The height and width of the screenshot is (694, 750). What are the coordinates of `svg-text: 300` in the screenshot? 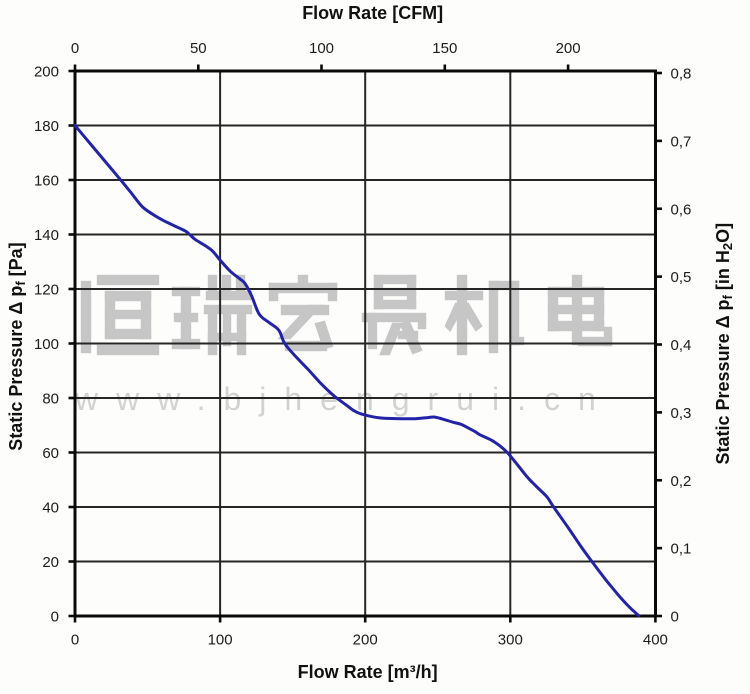 It's located at (510, 640).